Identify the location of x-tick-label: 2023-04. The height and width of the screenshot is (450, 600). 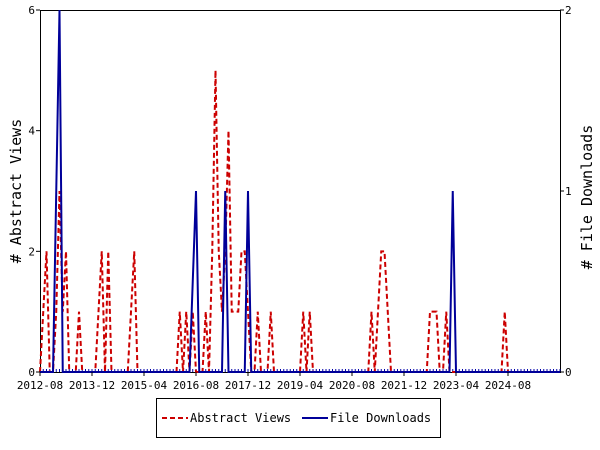
(456, 385).